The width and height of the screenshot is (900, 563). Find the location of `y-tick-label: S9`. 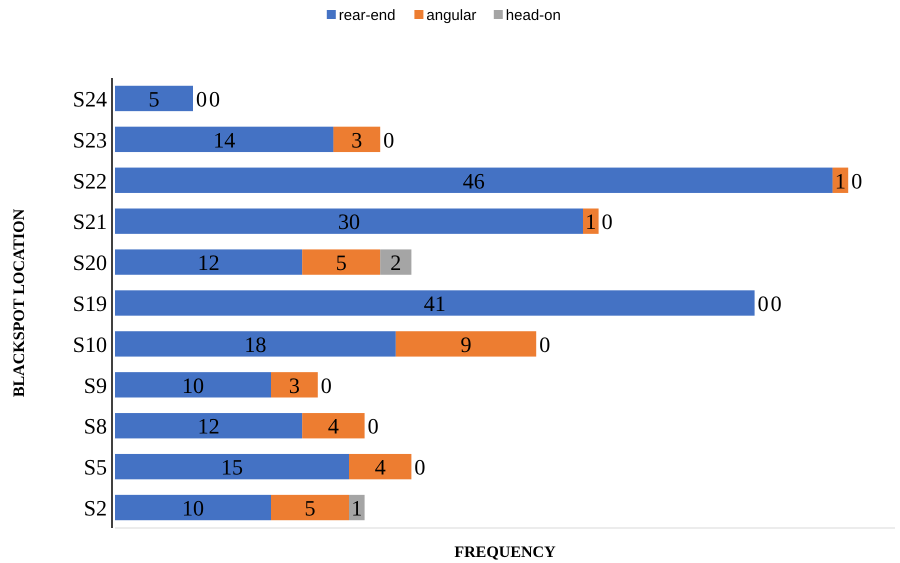

y-tick-label: S9 is located at coordinates (95, 385).